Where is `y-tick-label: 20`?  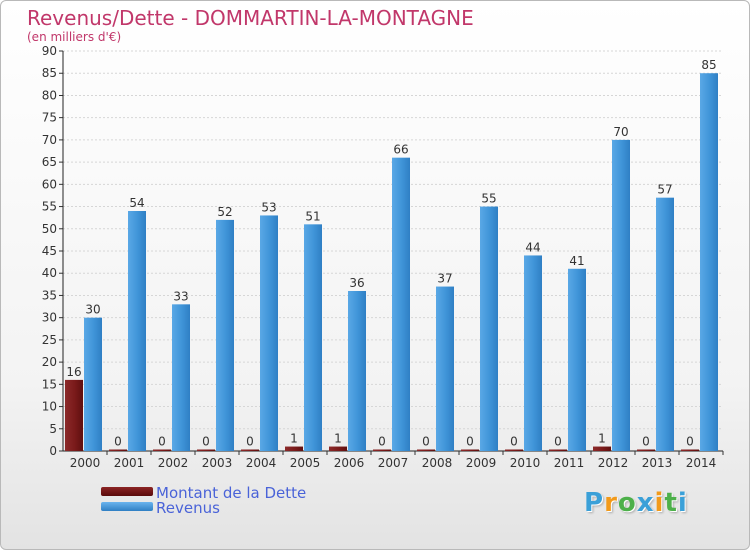 y-tick-label: 20 is located at coordinates (49, 362).